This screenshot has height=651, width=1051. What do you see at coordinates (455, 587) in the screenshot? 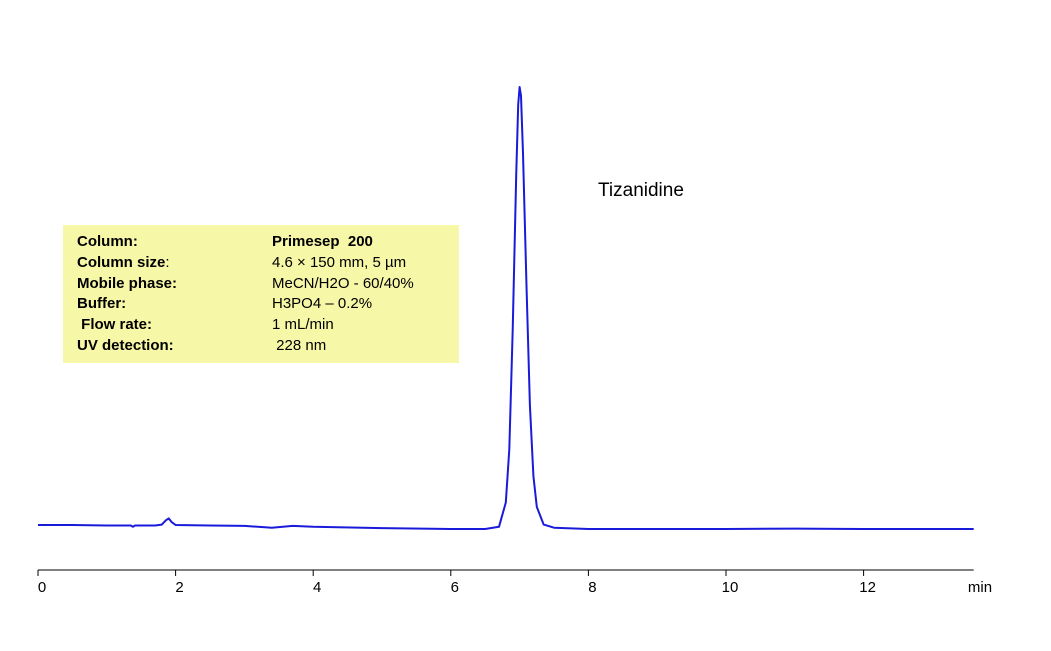
I see `x-tick-label: 6` at bounding box center [455, 587].